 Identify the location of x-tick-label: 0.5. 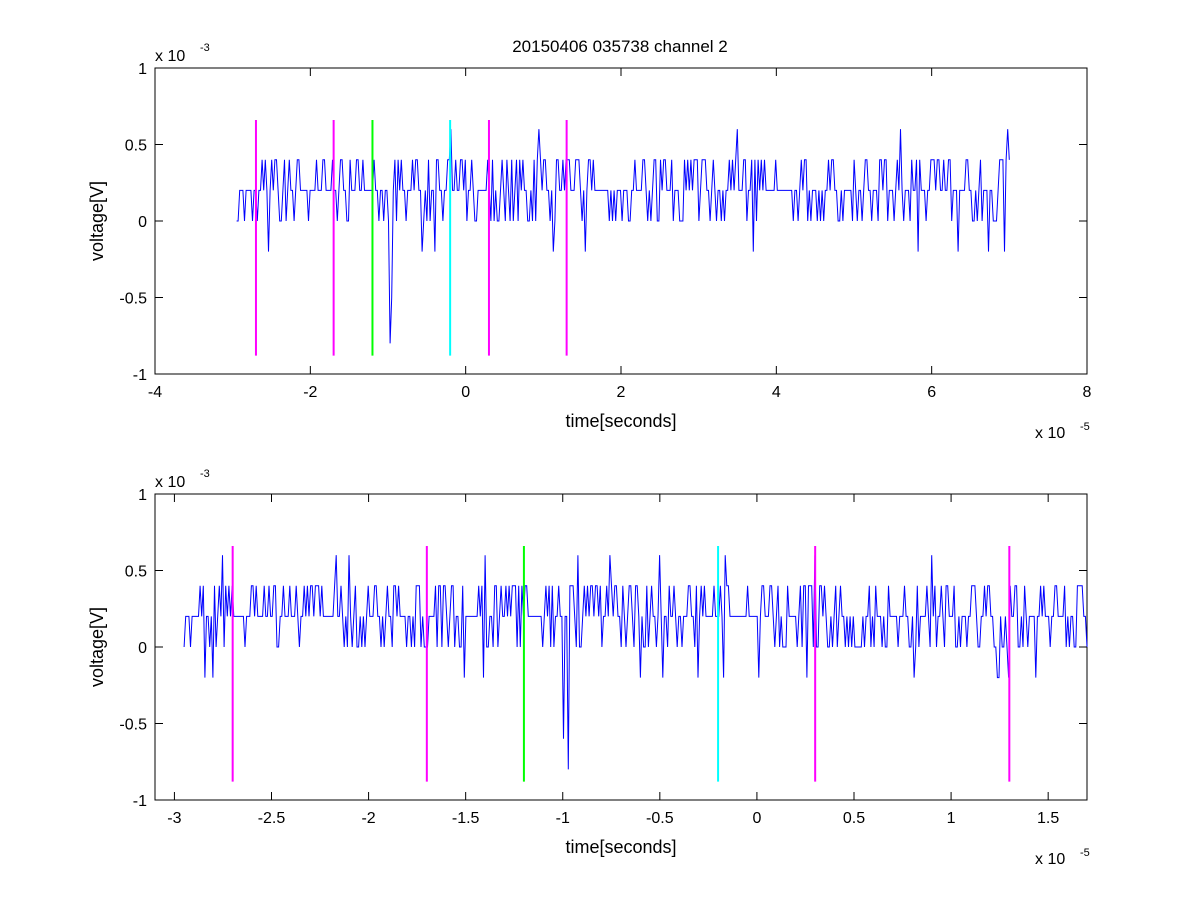
(854, 818).